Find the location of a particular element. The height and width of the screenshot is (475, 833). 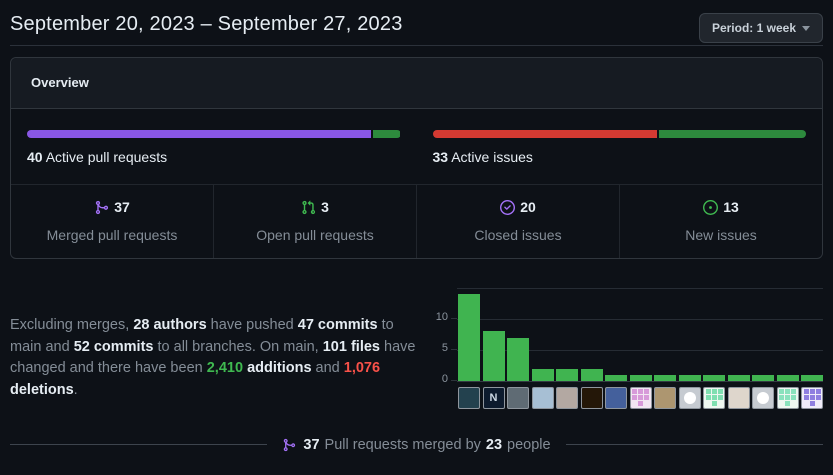

page-title: September 20, 2023 – September 27, 2023 is located at coordinates (206, 24).